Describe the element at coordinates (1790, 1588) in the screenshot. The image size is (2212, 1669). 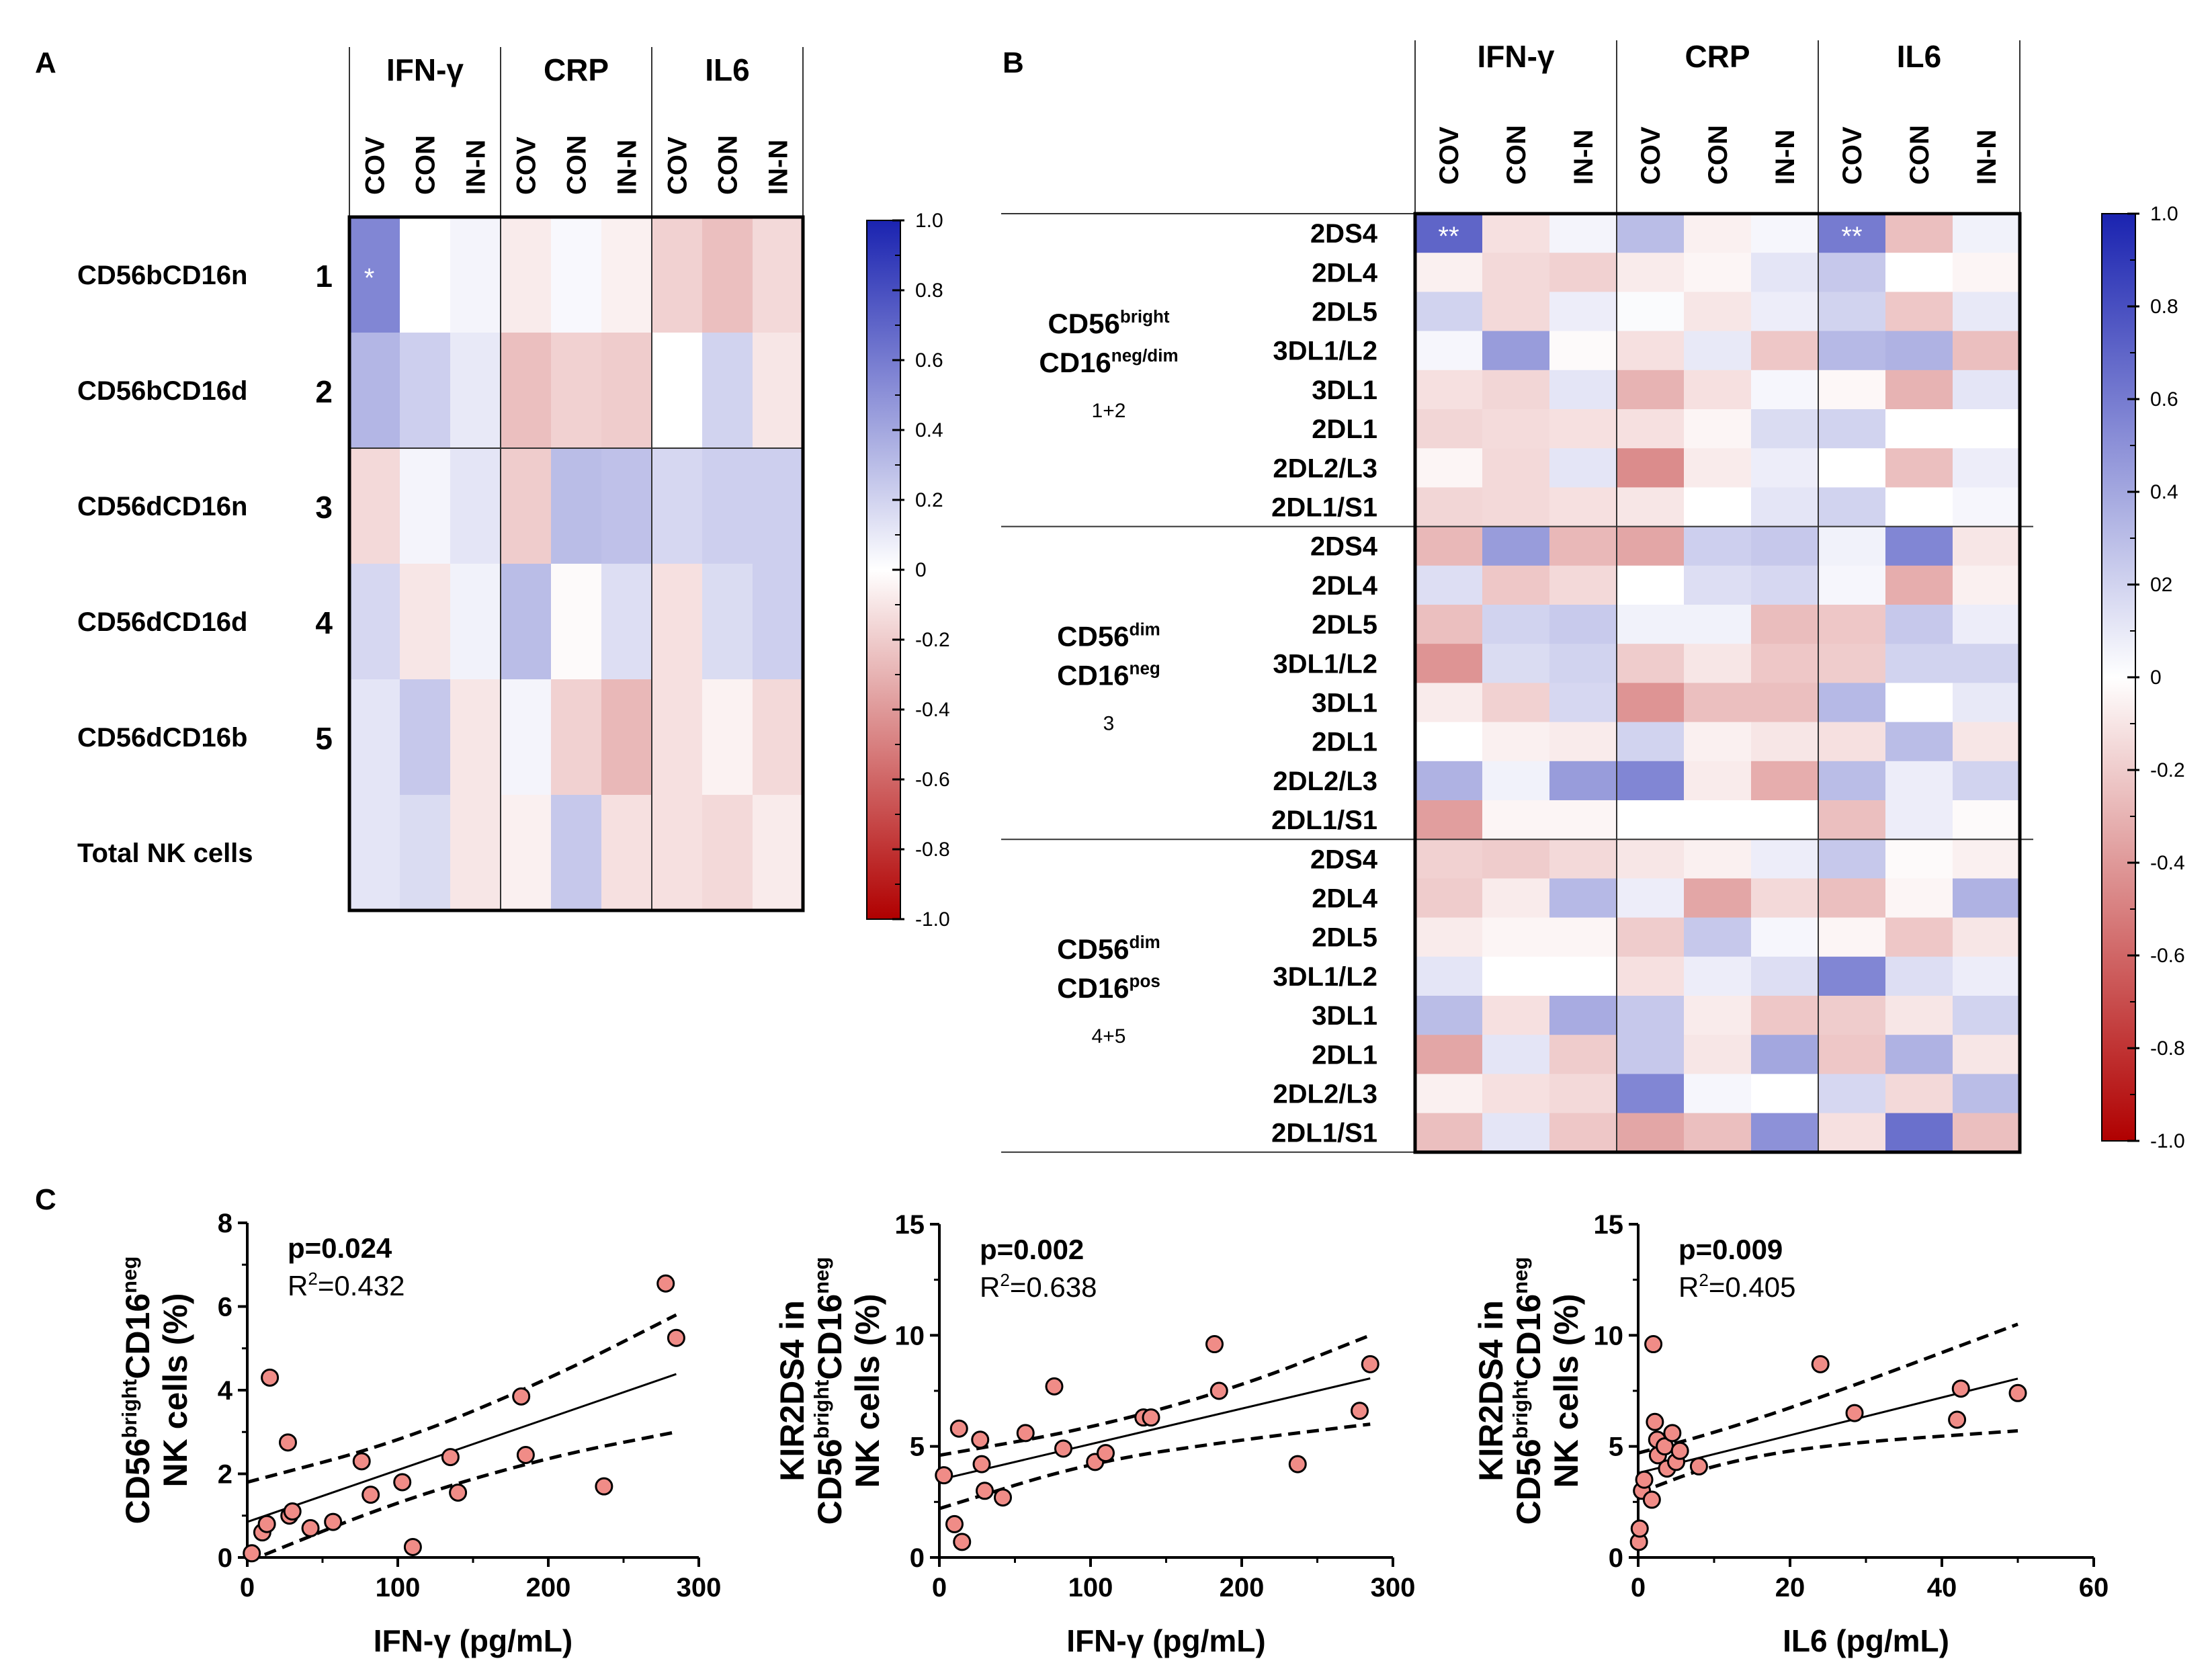
I see `x-tick-label: 20` at that location.